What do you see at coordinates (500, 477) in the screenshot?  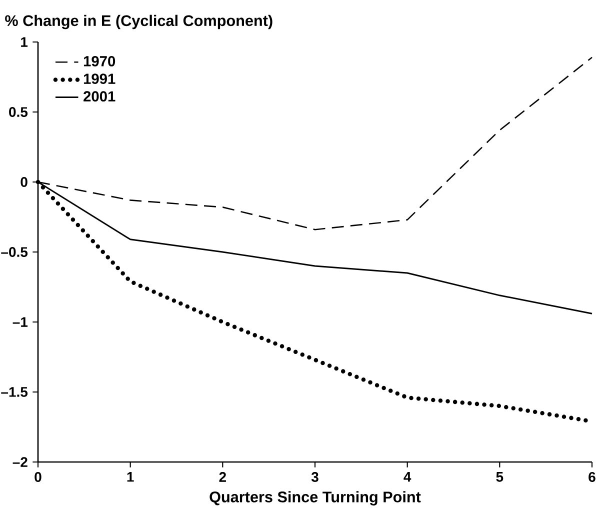 I see `x-tick-label: 5` at bounding box center [500, 477].